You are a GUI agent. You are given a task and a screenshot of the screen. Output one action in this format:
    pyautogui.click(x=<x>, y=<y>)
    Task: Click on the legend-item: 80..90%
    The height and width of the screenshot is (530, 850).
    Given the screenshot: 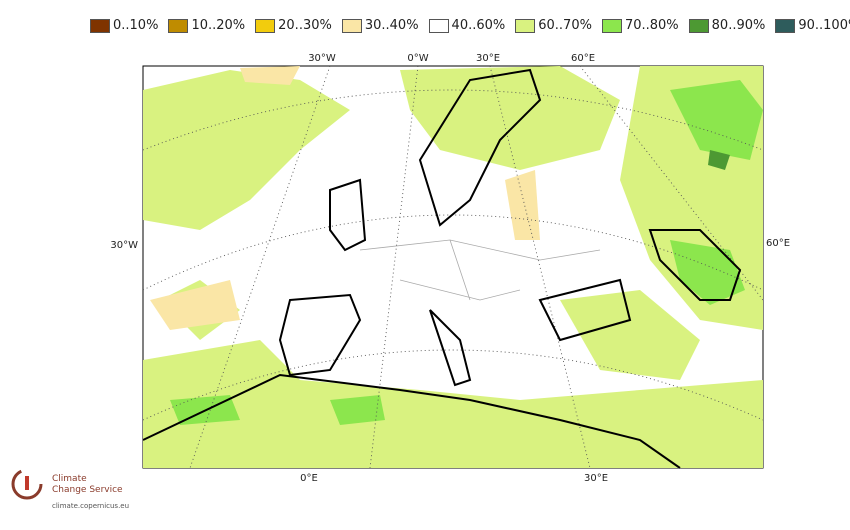 What is the action you would take?
    pyautogui.click(x=727, y=25)
    